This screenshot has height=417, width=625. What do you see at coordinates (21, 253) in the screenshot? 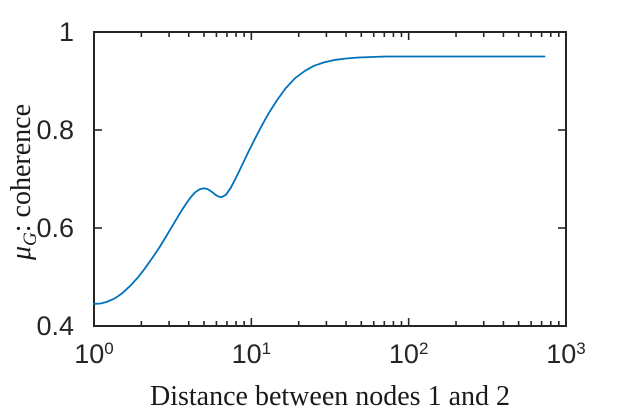
I see `mu-symbol: μ` at bounding box center [21, 253].